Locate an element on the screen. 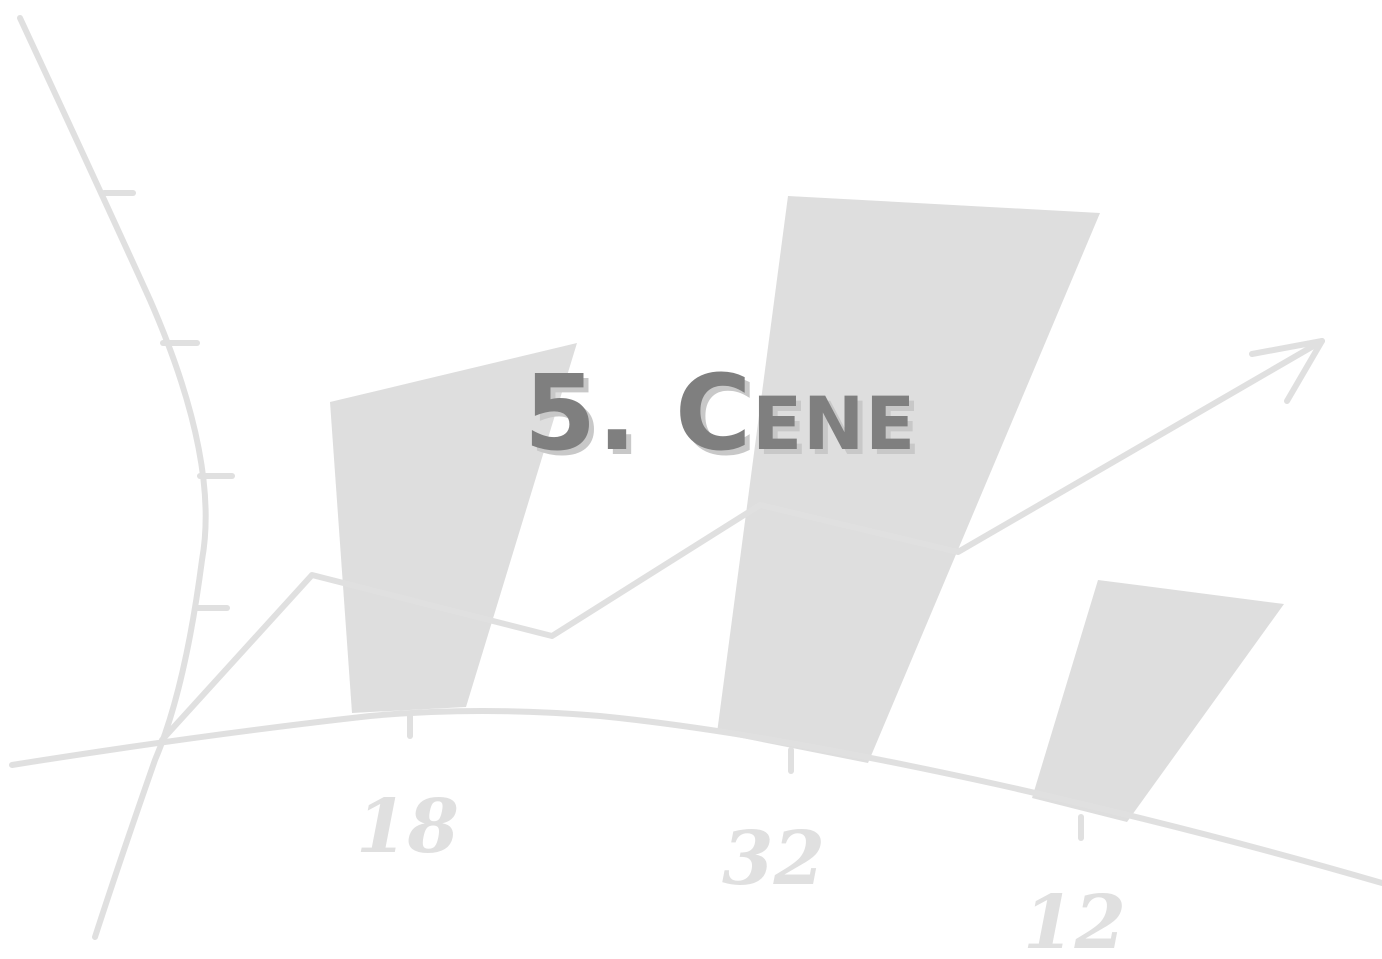 Image resolution: width=1382 pixels, height=959 pixels. vertical-axis-line is located at coordinates (113, 477).